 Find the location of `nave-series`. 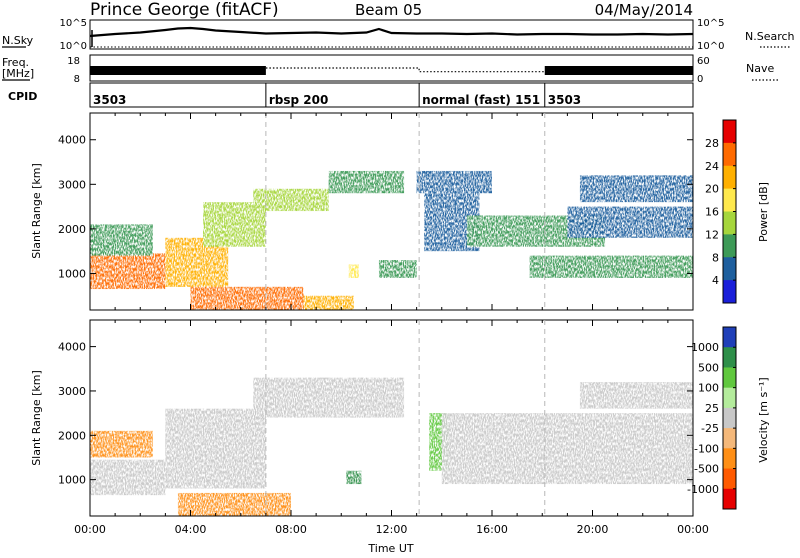

nave-series is located at coordinates (405, 70).